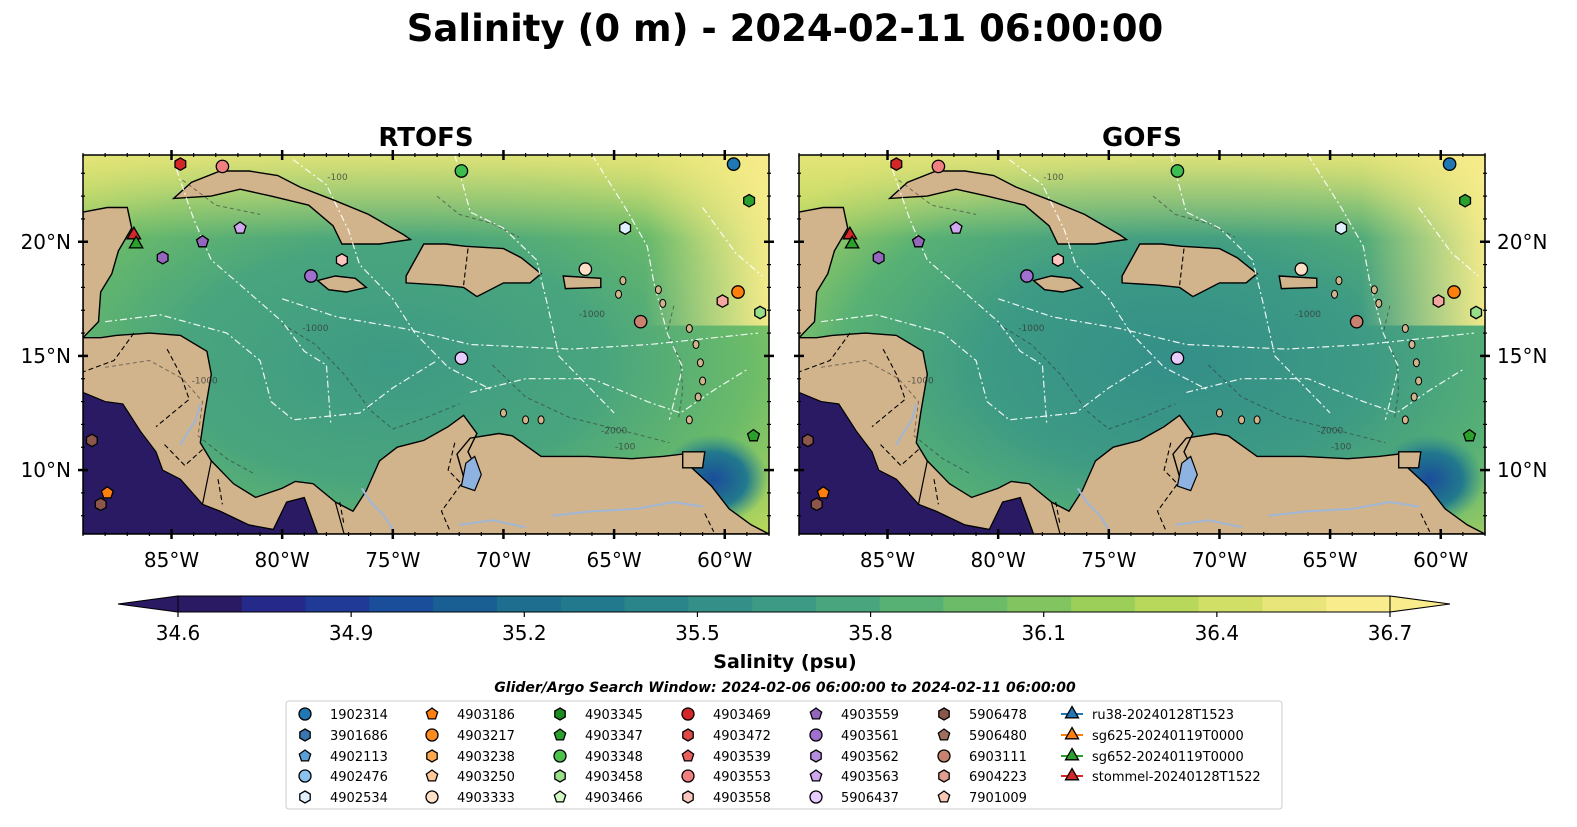 The image size is (1577, 827). I want to click on legend-label: 4903466, so click(614, 798).